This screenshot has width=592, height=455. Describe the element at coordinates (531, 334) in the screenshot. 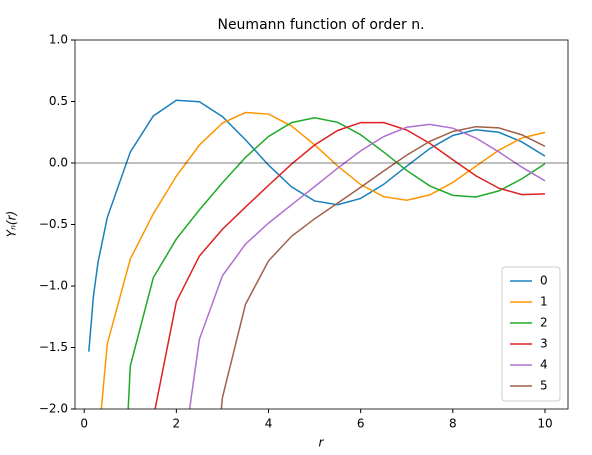

I see `legend-box` at that location.